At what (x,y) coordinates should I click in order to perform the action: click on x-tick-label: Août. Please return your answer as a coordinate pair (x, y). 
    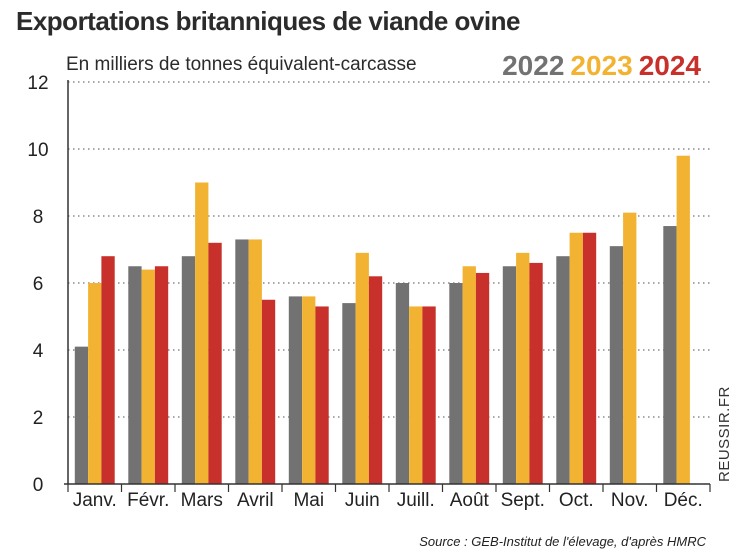
    Looking at the image, I should click on (470, 500).